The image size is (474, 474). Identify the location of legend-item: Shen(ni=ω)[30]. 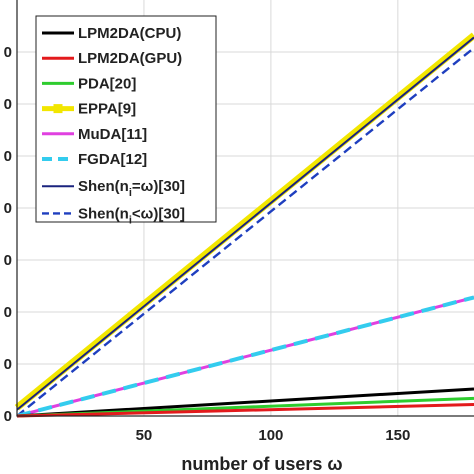
(113, 188).